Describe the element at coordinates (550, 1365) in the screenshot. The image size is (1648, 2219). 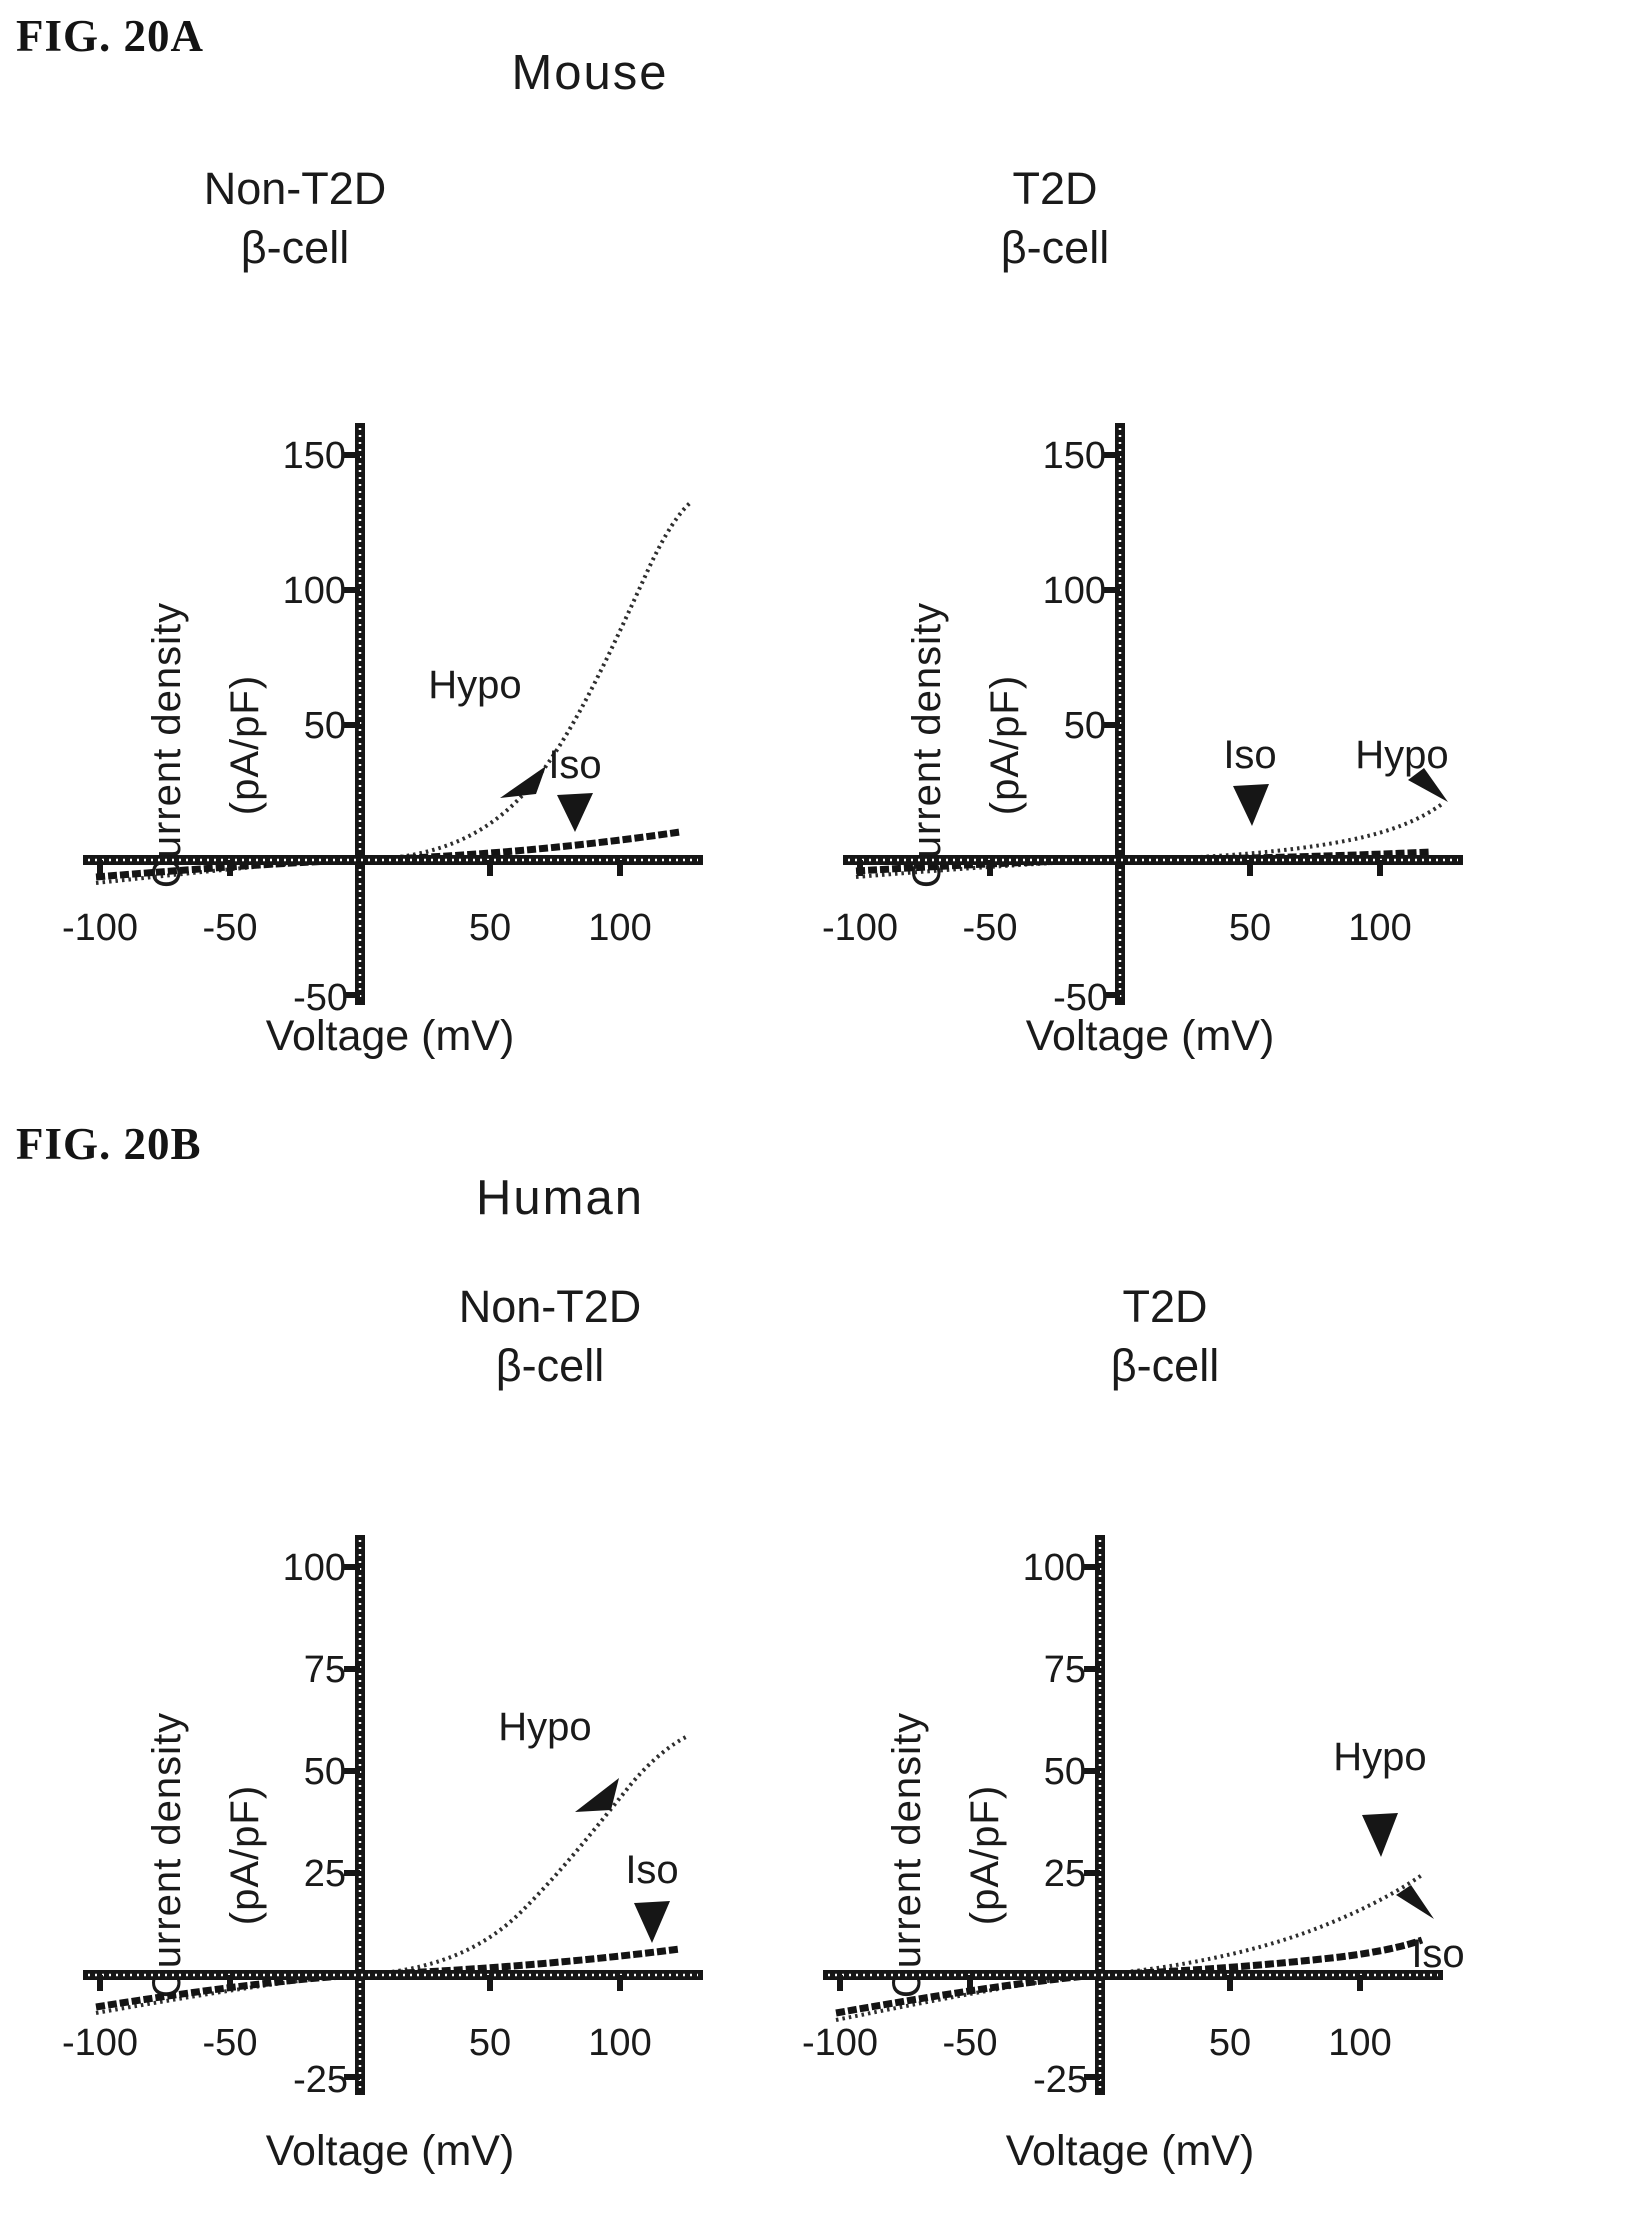
I see `panel-b1-title-line2: β-cell` at that location.